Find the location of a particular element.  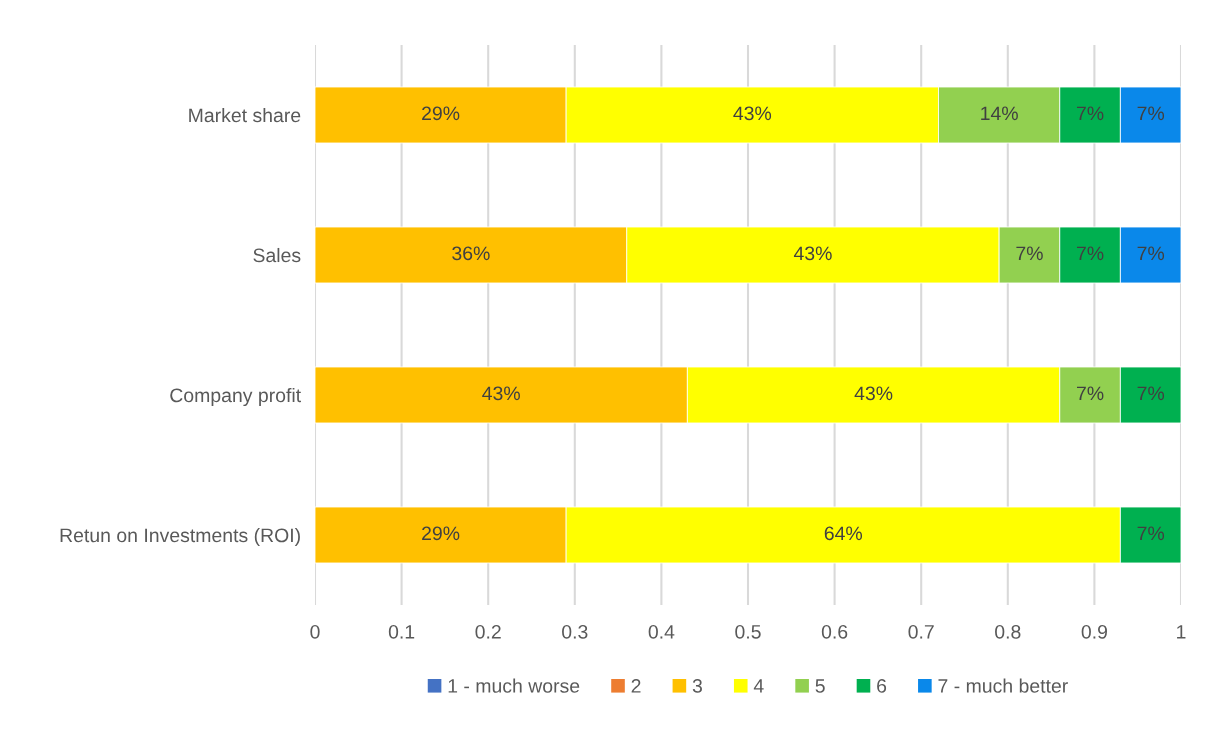

legend-label: 1 - much worse is located at coordinates (514, 685).